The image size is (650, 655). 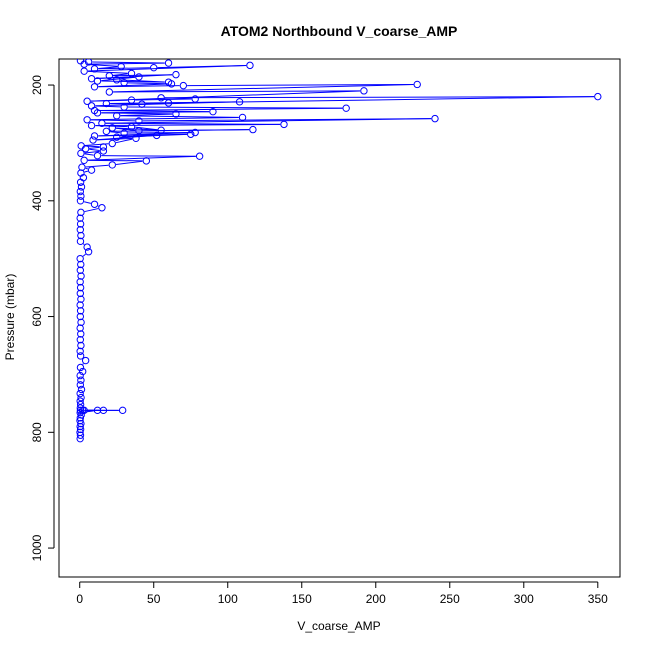 I want to click on y-axis: 200 400 600 800 1000, so click(x=42, y=318).